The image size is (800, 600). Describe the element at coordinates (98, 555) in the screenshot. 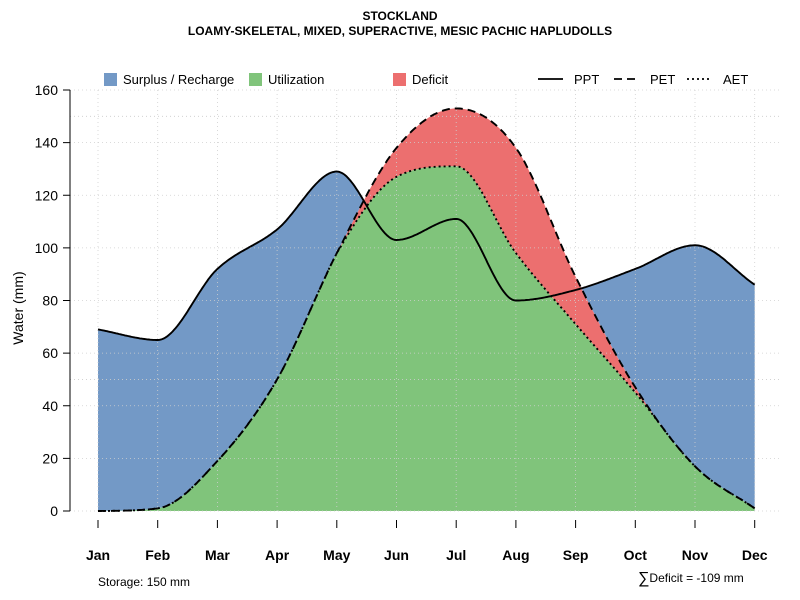

I see `x-tick-label-0: Jan` at that location.